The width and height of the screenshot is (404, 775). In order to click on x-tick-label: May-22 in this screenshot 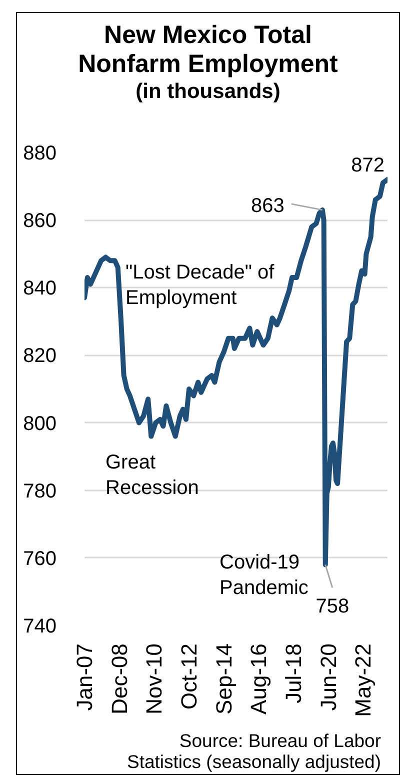, I will do `click(363, 680)`.